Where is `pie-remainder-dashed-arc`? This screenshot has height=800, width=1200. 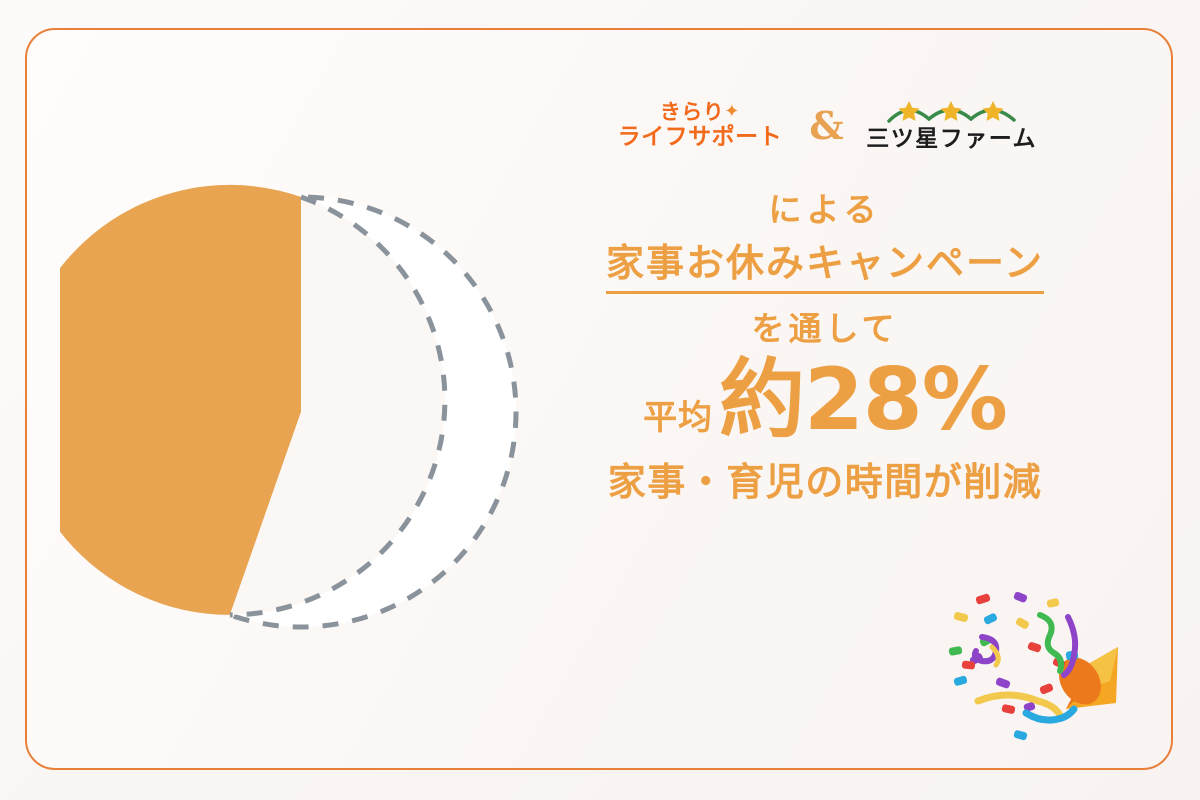 pie-remainder-dashed-arc is located at coordinates (338, 406).